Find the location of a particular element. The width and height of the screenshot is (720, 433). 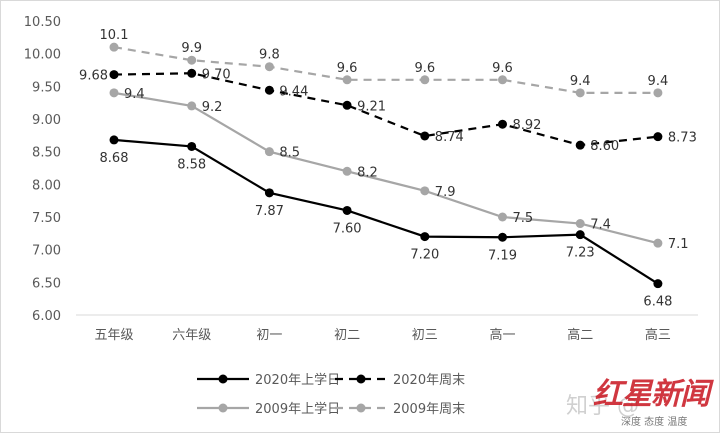

legend-label: 2020年周末 is located at coordinates (429, 380).